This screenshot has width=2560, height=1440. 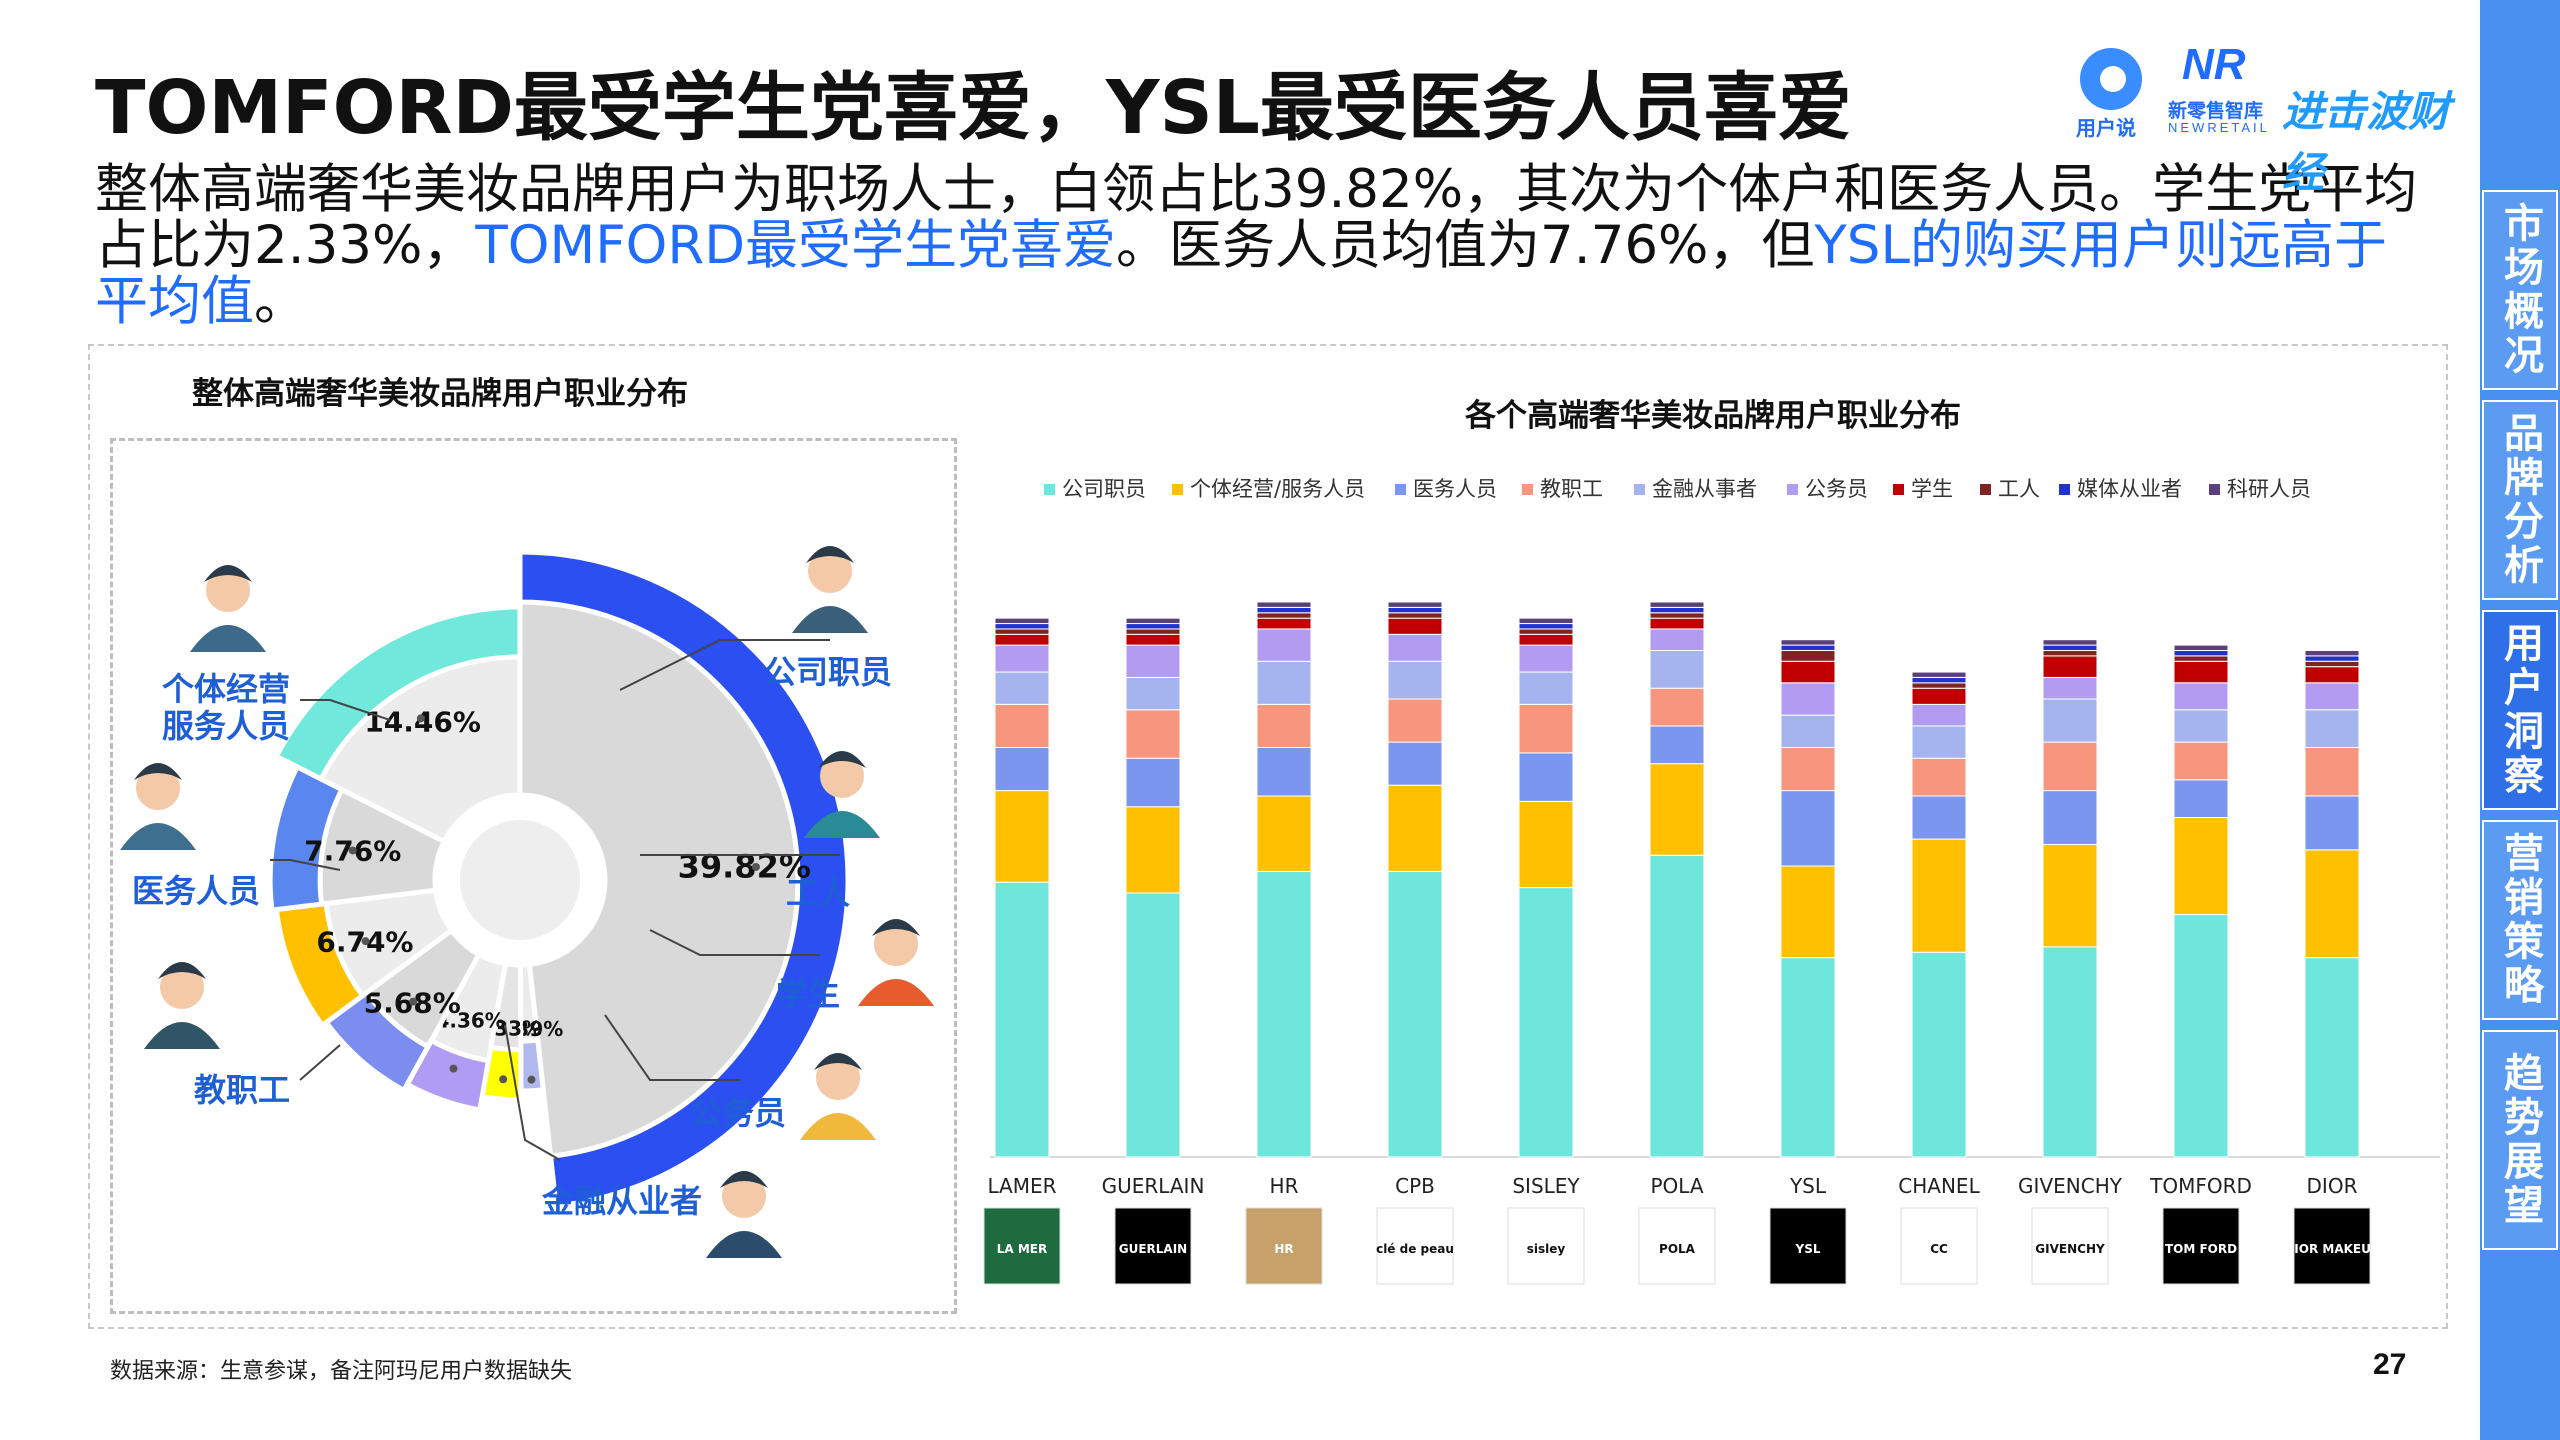 I want to click on brand-logo-text: TOM FORD, so click(x=2201, y=1249).